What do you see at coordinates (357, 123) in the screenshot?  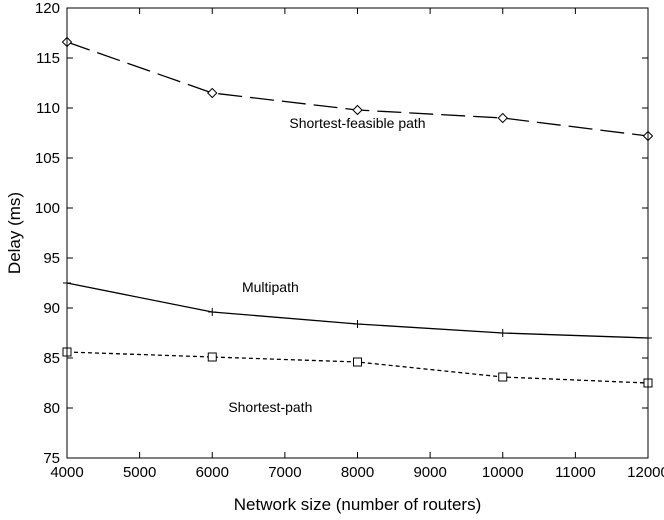 I see `series-annotation: Shortest-feasible path` at bounding box center [357, 123].